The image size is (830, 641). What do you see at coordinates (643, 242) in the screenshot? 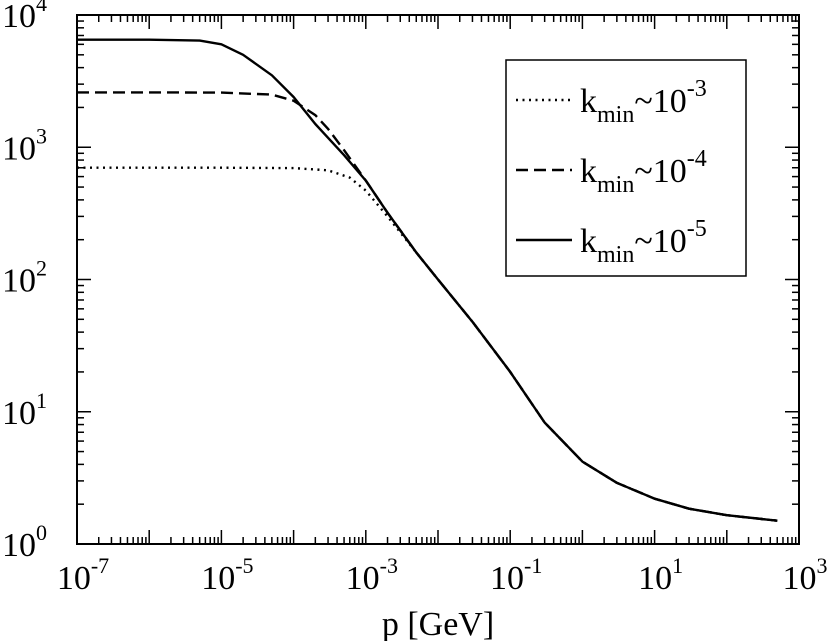
I see `legend-label: kmin~10-5` at bounding box center [643, 242].